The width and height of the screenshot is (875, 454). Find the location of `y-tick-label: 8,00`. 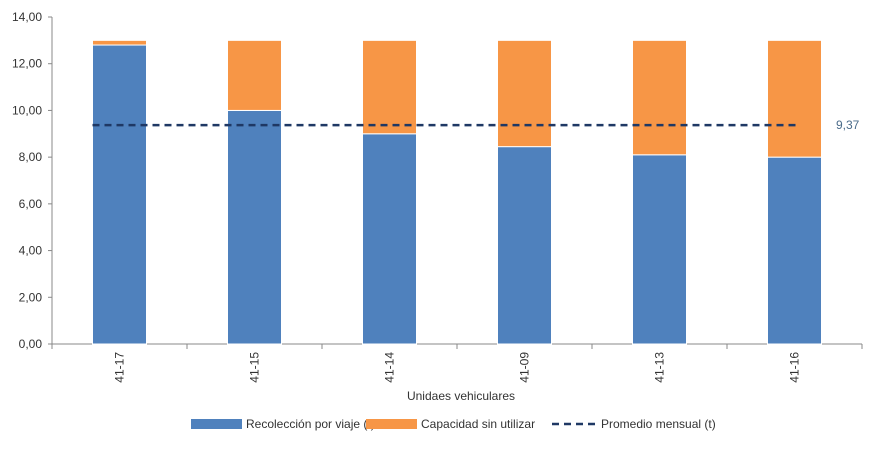

y-tick-label: 8,00 is located at coordinates (31, 157).